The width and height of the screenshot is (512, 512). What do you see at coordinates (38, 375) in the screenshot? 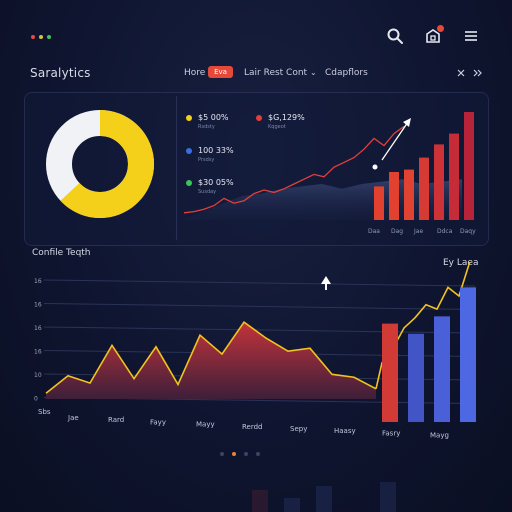
I see `y-tick-label: 10` at bounding box center [38, 375].